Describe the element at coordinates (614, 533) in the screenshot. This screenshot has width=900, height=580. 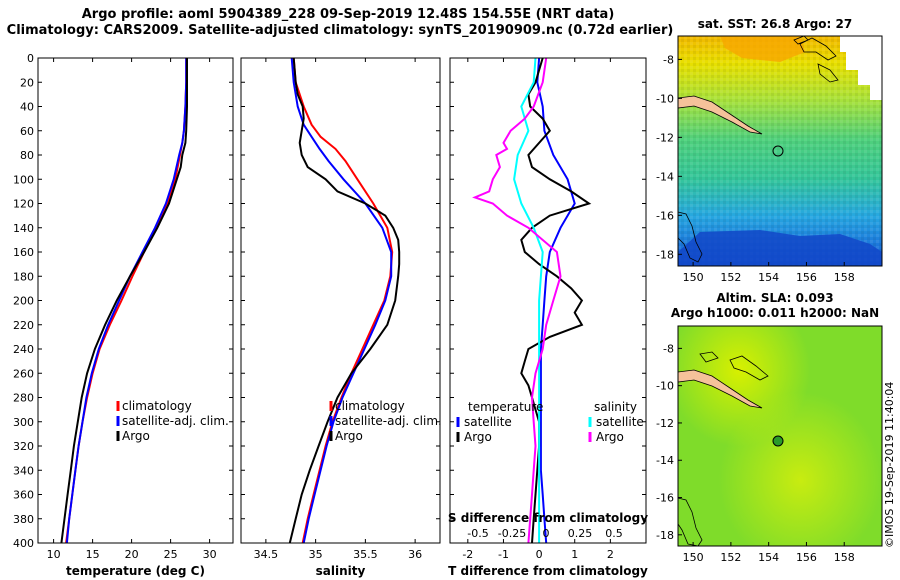
I see `secondary-tick-label: 0.5` at that location.